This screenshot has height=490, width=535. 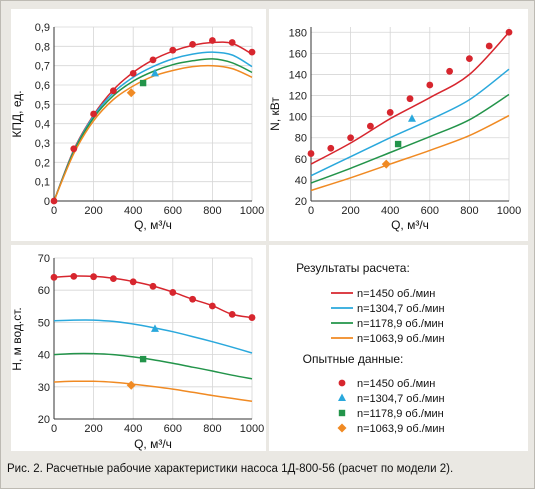 What do you see at coordinates (301, 139) in the screenshot?
I see `y-tick-label: 80` at bounding box center [301, 139].